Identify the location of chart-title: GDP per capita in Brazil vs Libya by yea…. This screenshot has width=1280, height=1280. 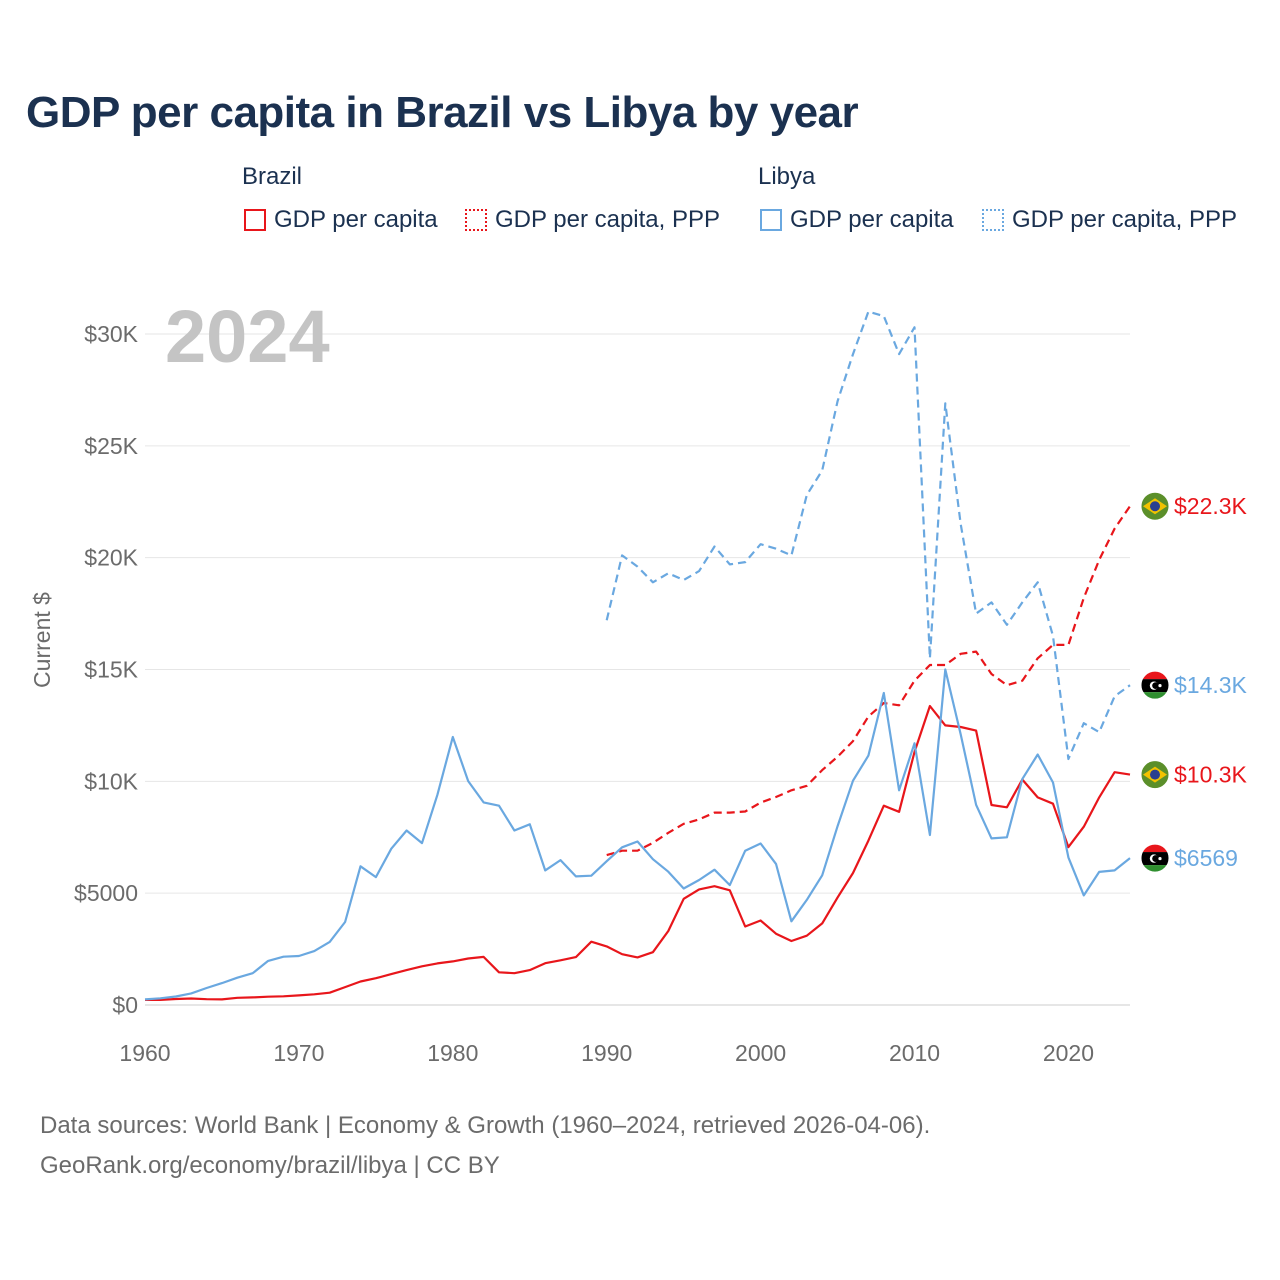
(442, 112).